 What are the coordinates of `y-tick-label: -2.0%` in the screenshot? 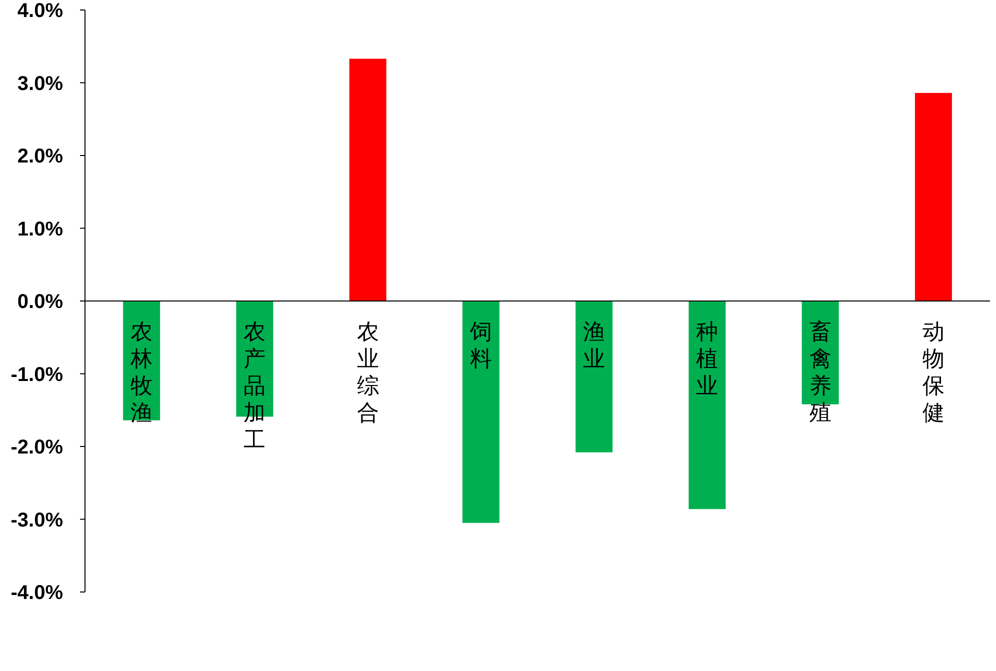 It's located at (37, 447).